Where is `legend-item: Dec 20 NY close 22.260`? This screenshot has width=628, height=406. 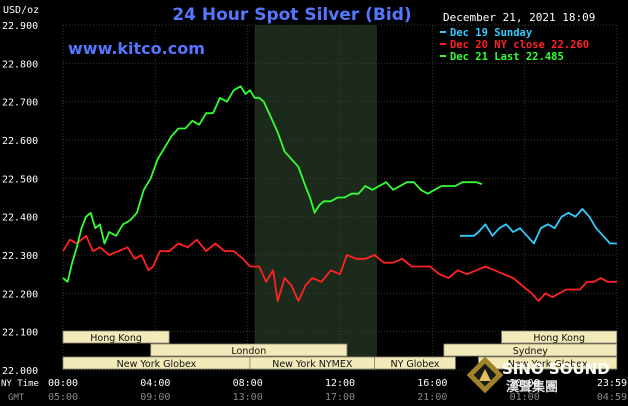 legend-item: Dec 20 NY close 22.260 is located at coordinates (514, 45).